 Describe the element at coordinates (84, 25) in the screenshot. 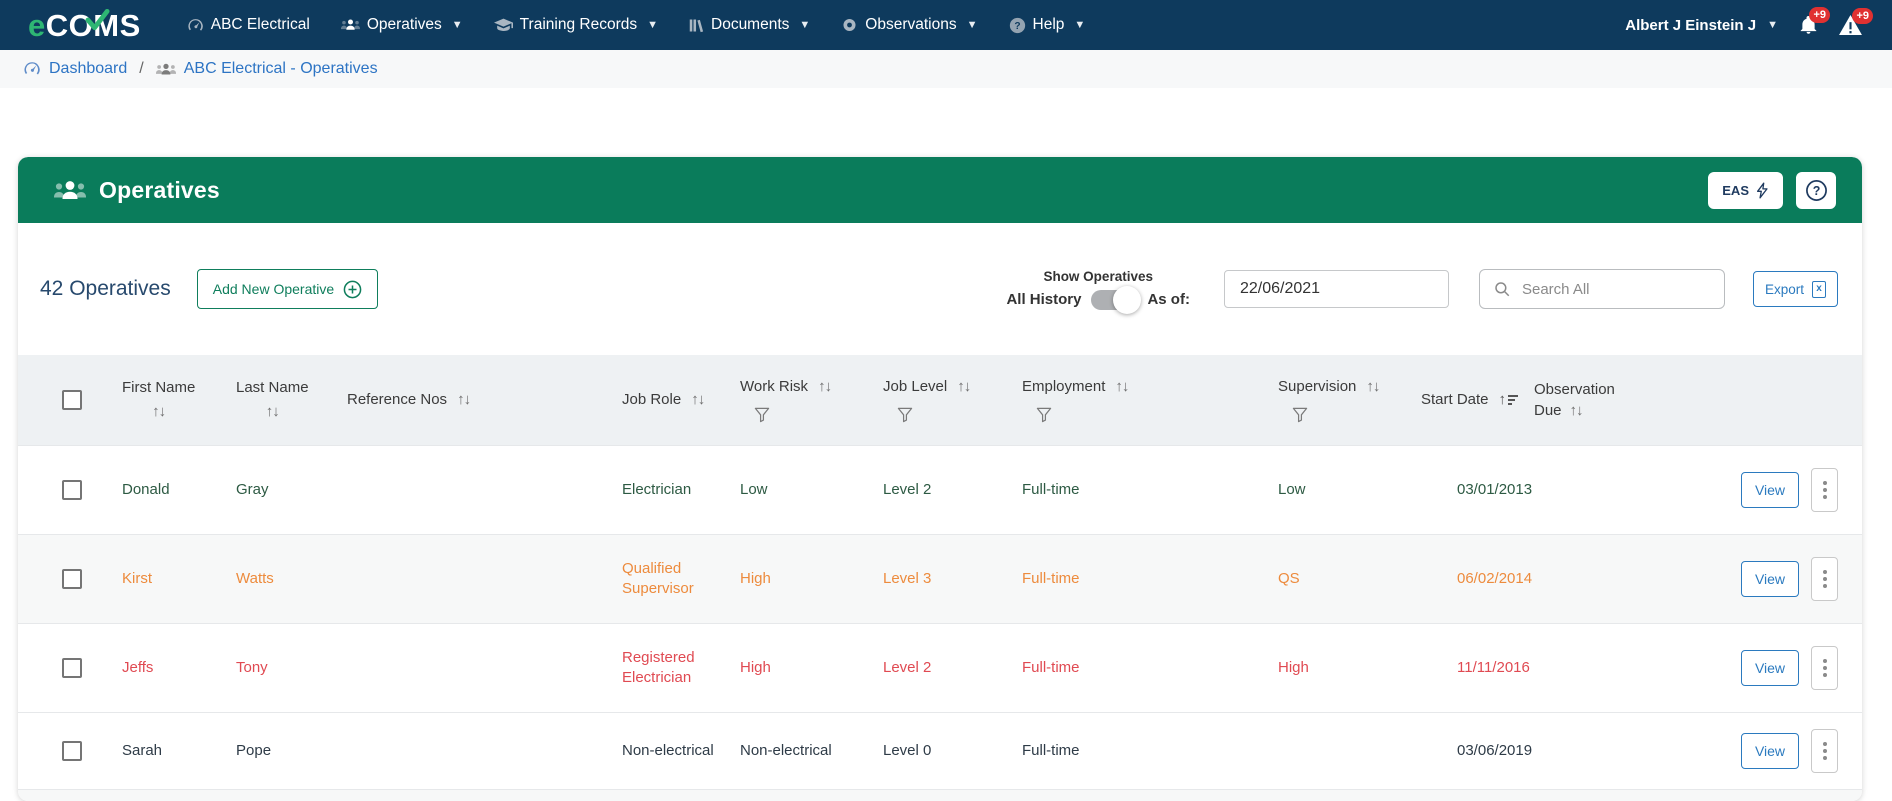

I see `app-logo: eCOMS` at that location.